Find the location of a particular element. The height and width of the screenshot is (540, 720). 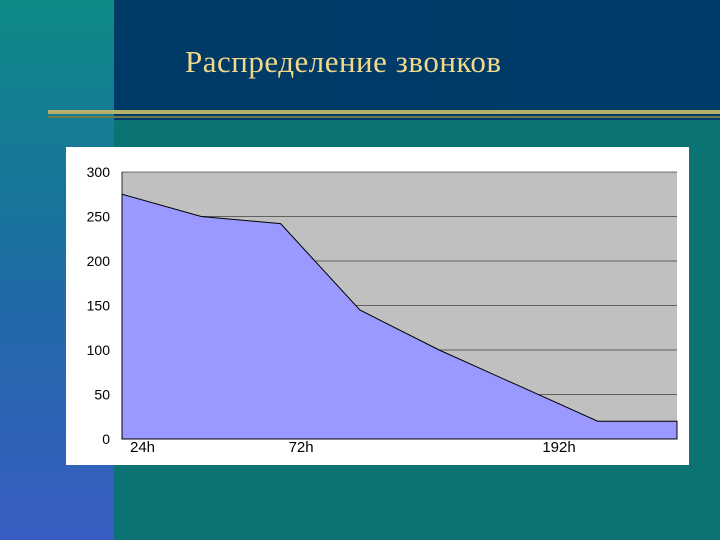

y-tick-label-200: 200 is located at coordinates (99, 261).